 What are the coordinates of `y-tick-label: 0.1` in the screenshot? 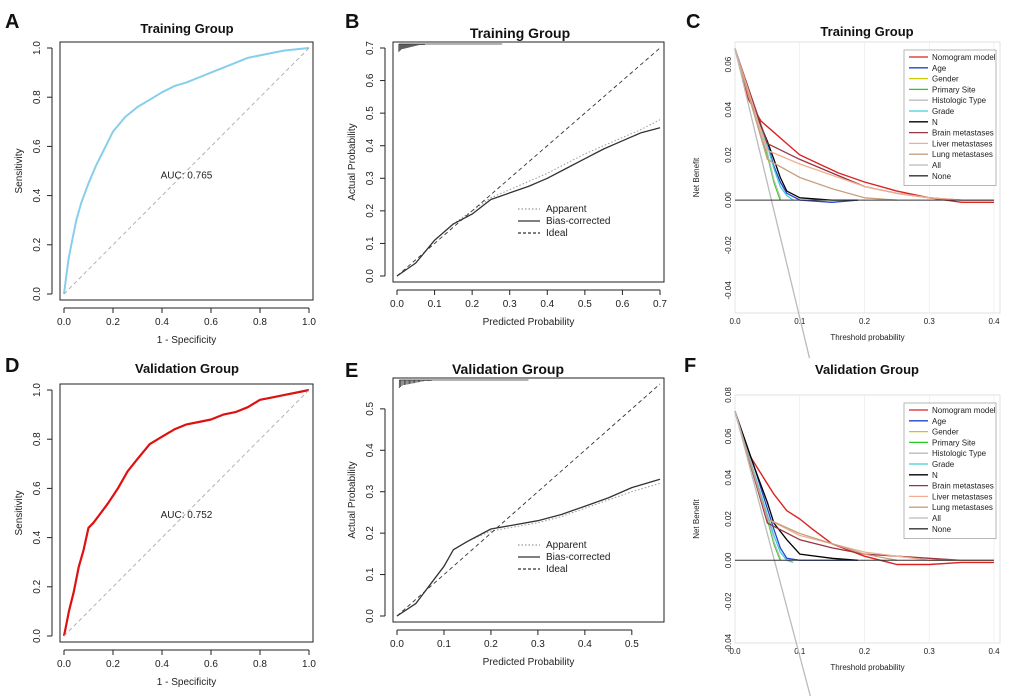 It's located at (370, 574).